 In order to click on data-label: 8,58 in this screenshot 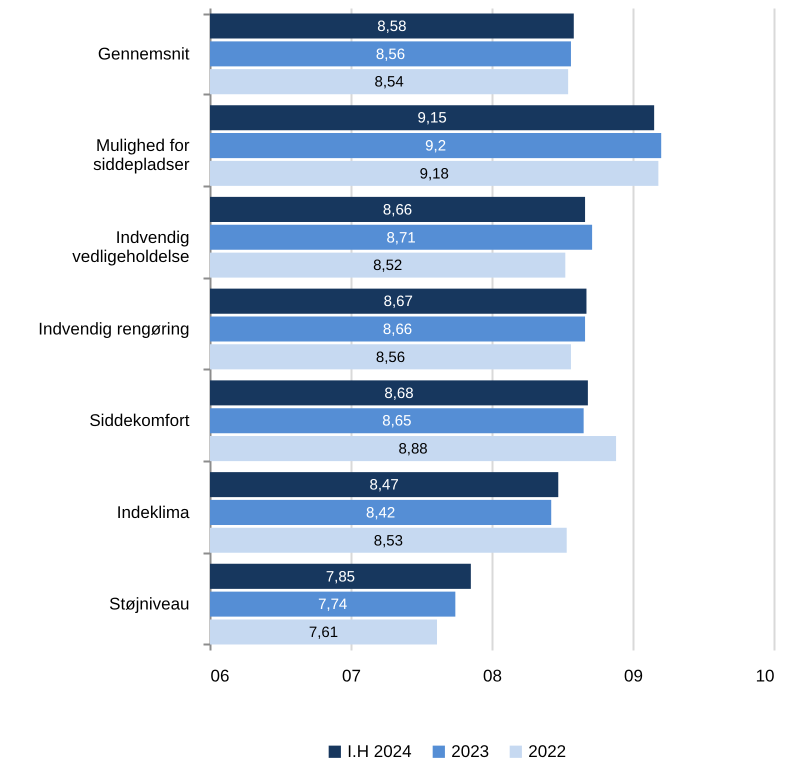, I will do `click(391, 27)`.